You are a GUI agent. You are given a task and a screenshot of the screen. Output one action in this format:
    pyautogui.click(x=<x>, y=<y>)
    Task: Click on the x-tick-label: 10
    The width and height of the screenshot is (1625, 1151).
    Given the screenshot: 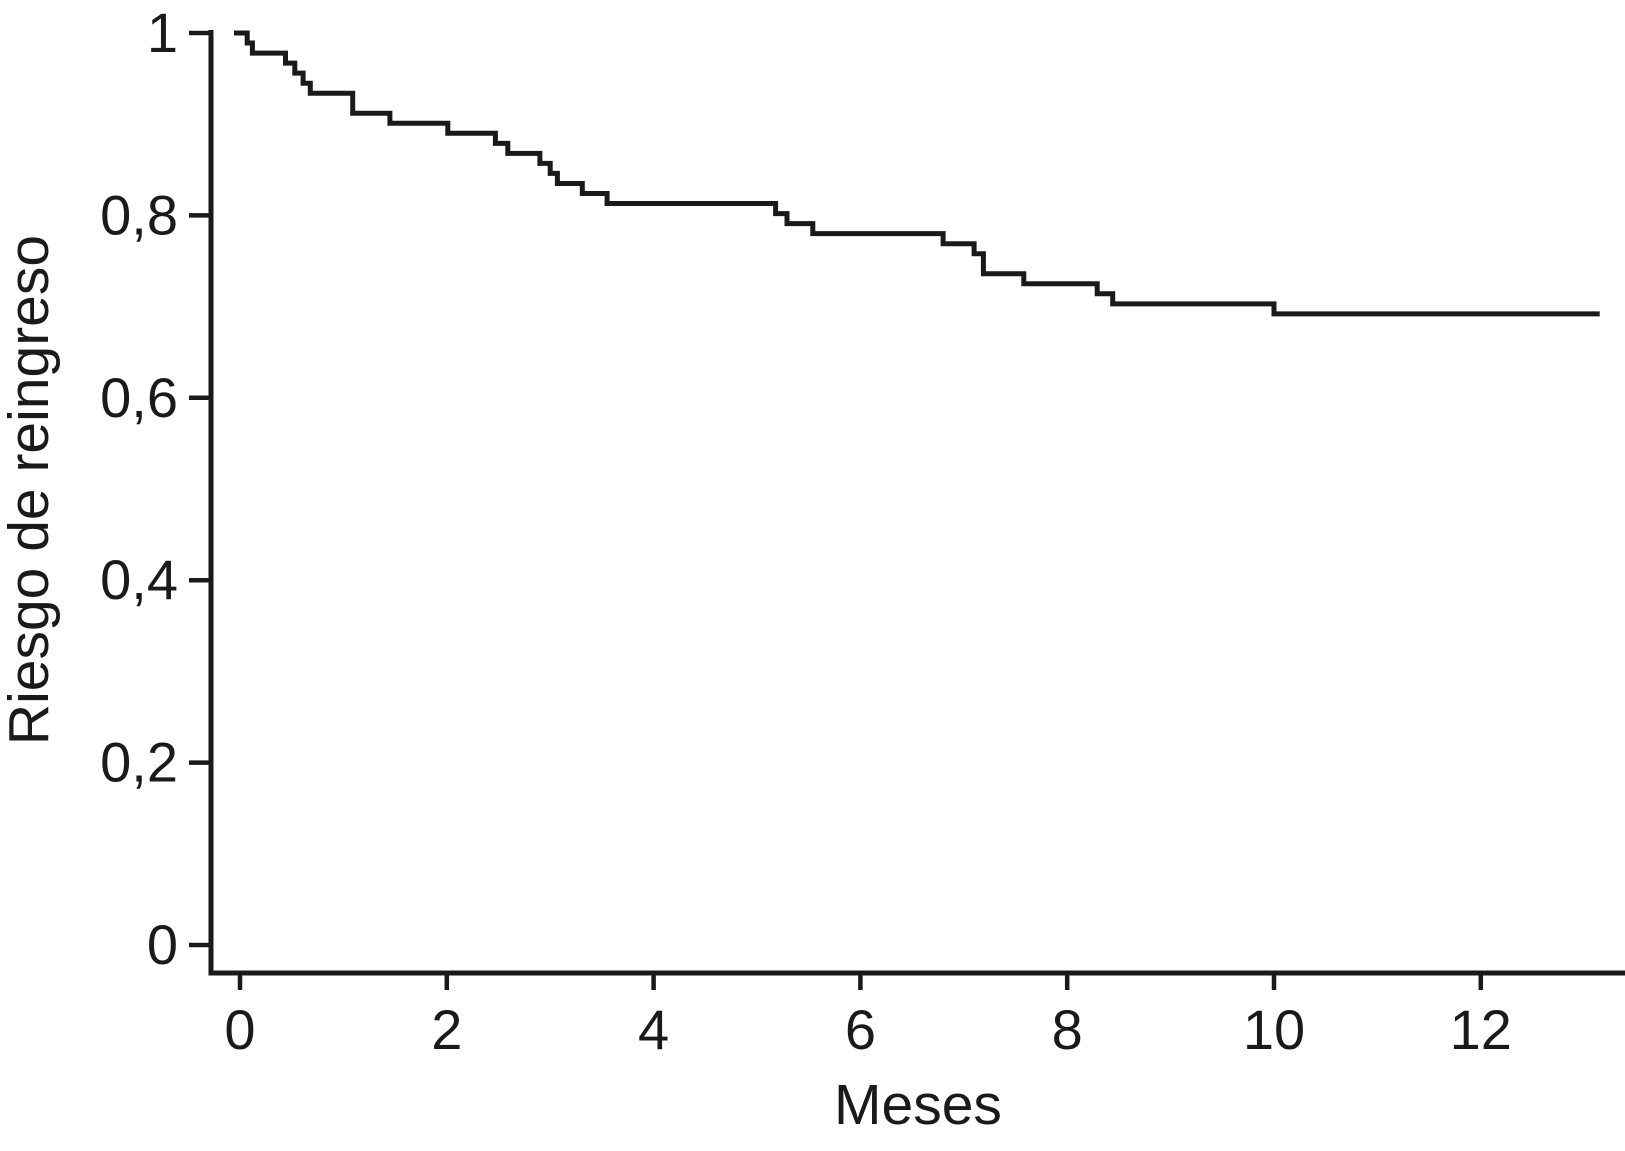 What is the action you would take?
    pyautogui.click(x=1274, y=1029)
    